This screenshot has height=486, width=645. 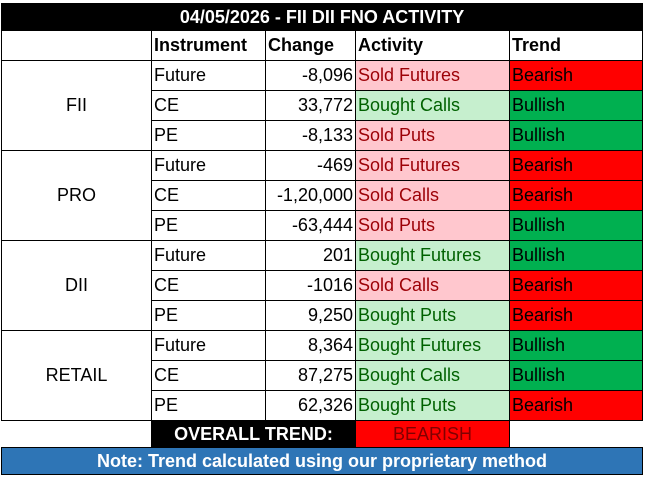 What do you see at coordinates (310, 285) in the screenshot?
I see `change-cell: -1016` at bounding box center [310, 285].